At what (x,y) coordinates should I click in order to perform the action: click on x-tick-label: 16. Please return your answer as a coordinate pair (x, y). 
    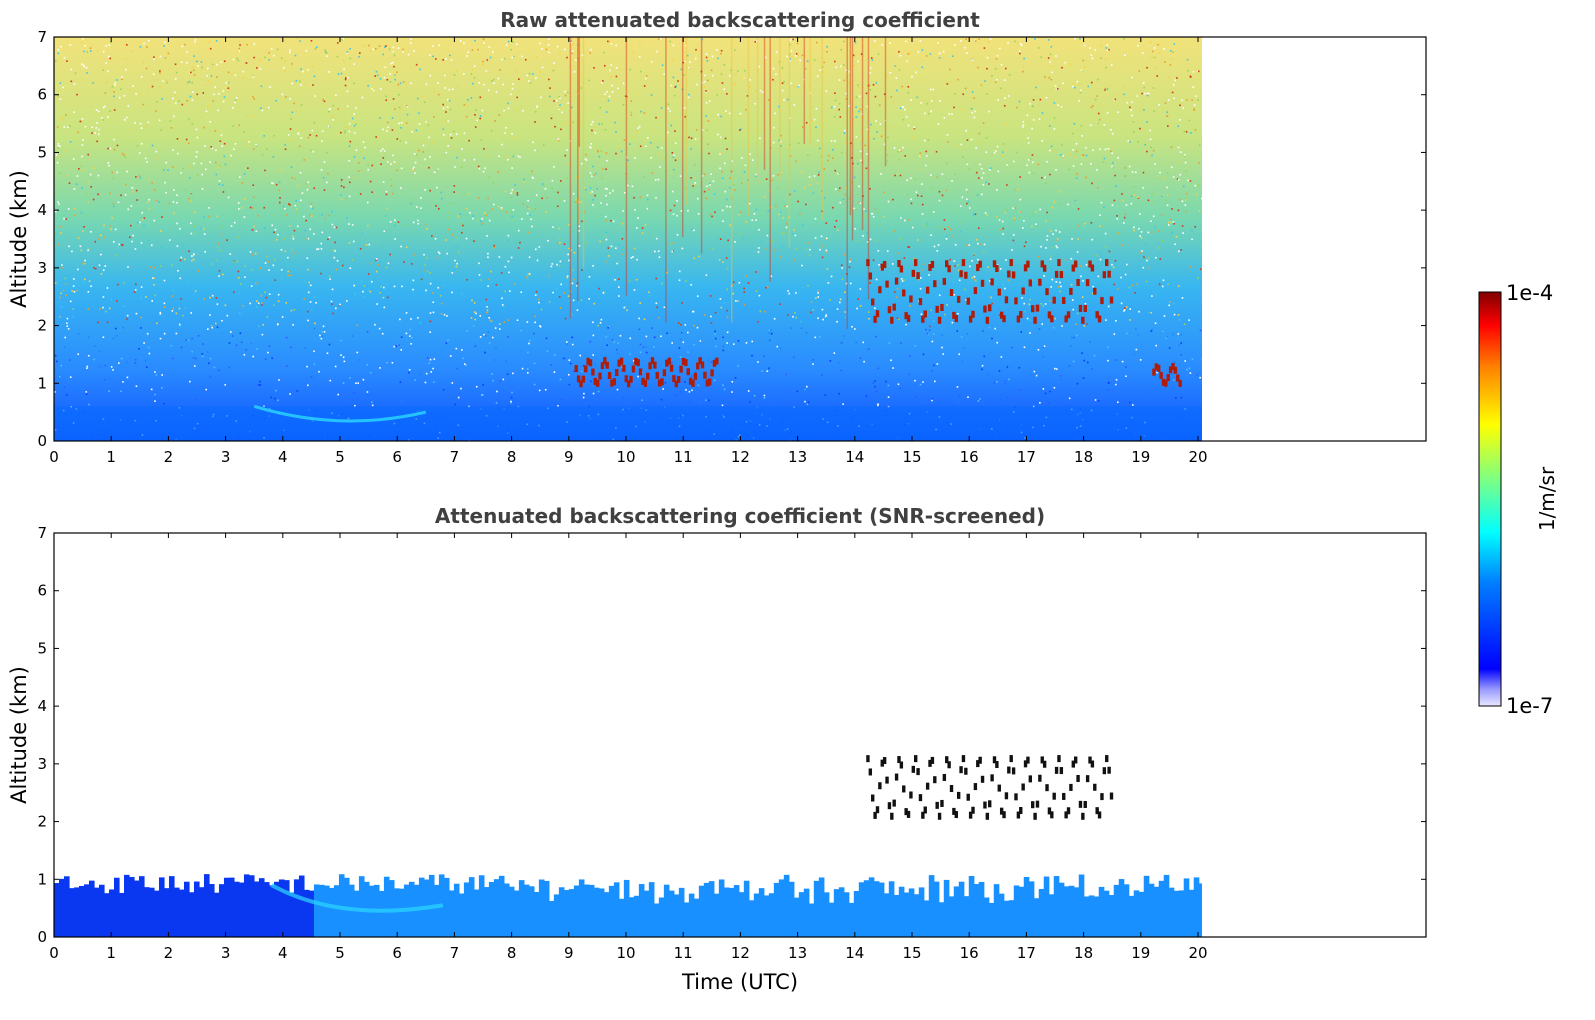
    Looking at the image, I should click on (969, 457).